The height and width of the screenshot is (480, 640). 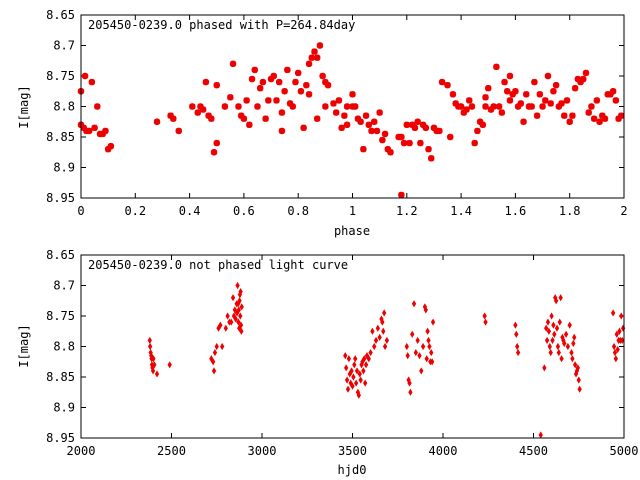 What do you see at coordinates (81, 451) in the screenshot?
I see `raw-x-tick-label: 2000` at bounding box center [81, 451].